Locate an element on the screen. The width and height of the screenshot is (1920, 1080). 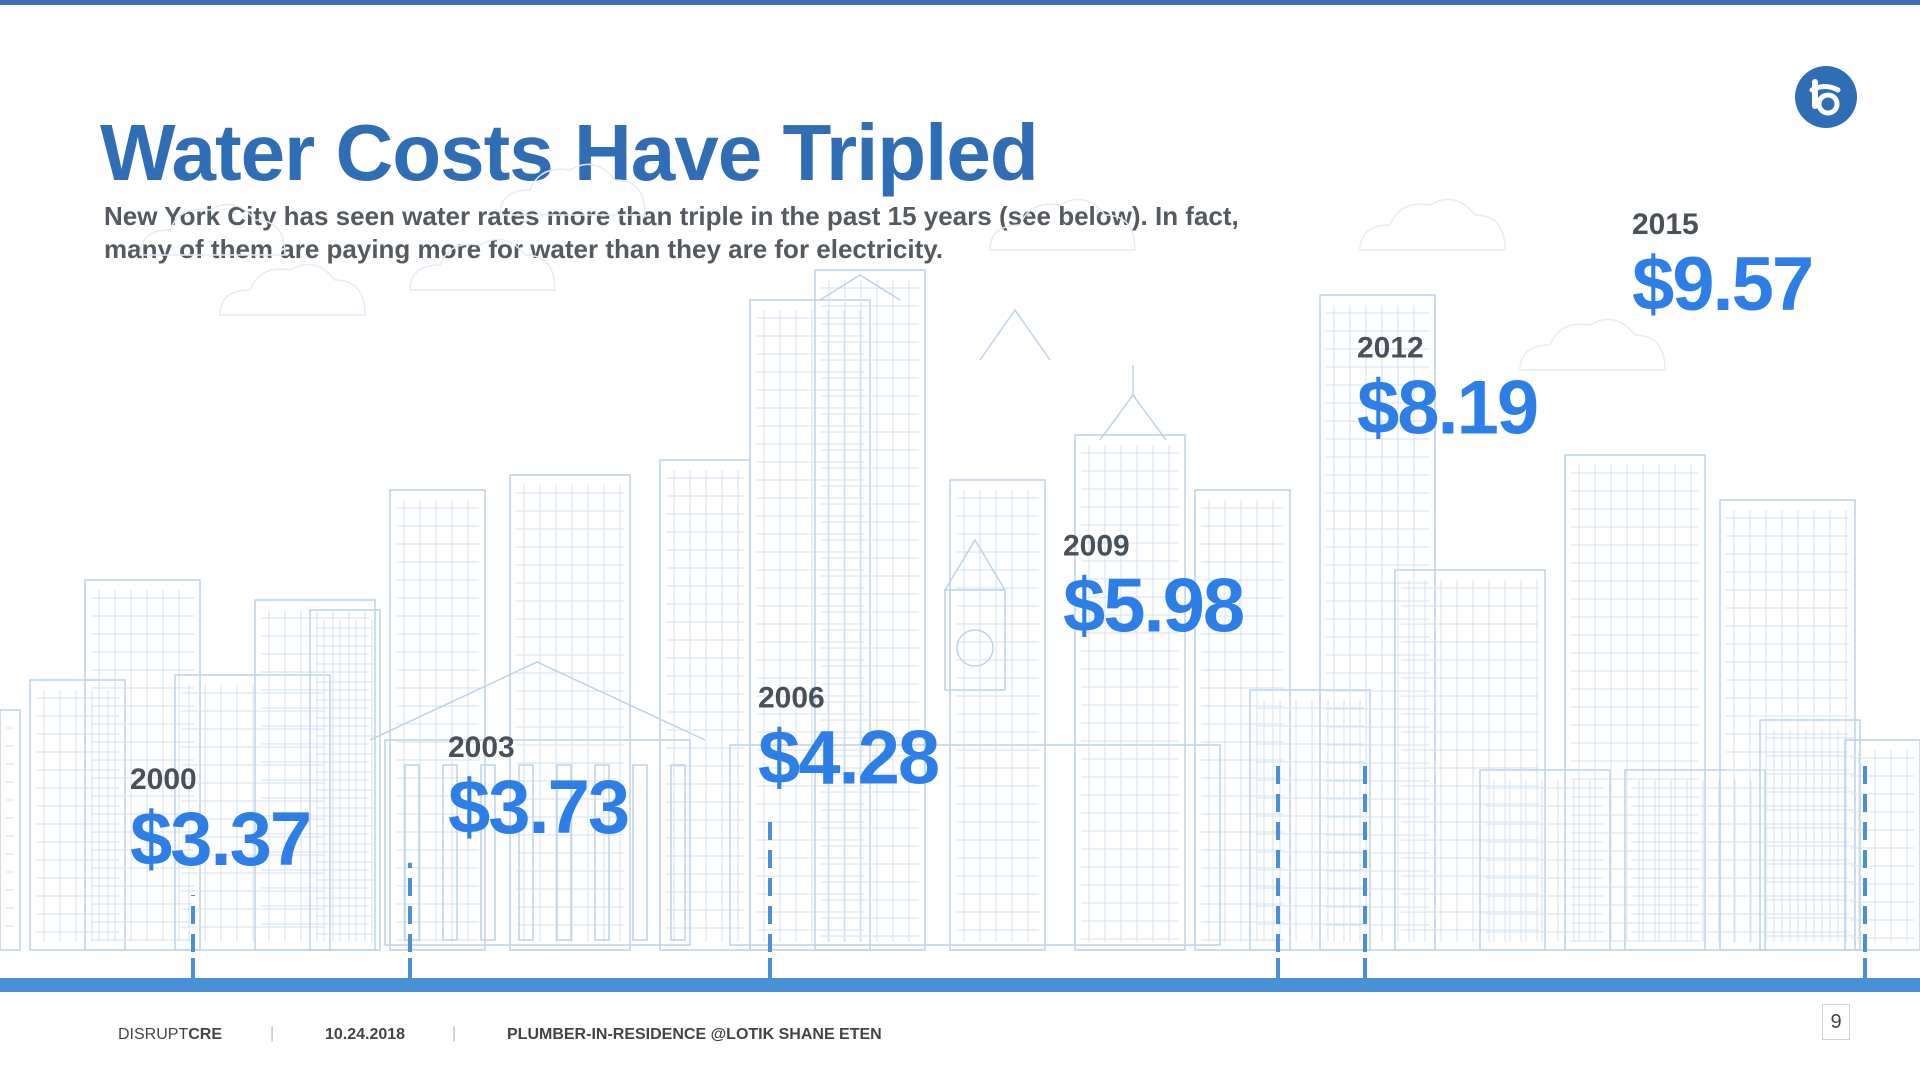
timeline-baseline is located at coordinates (960, 985).